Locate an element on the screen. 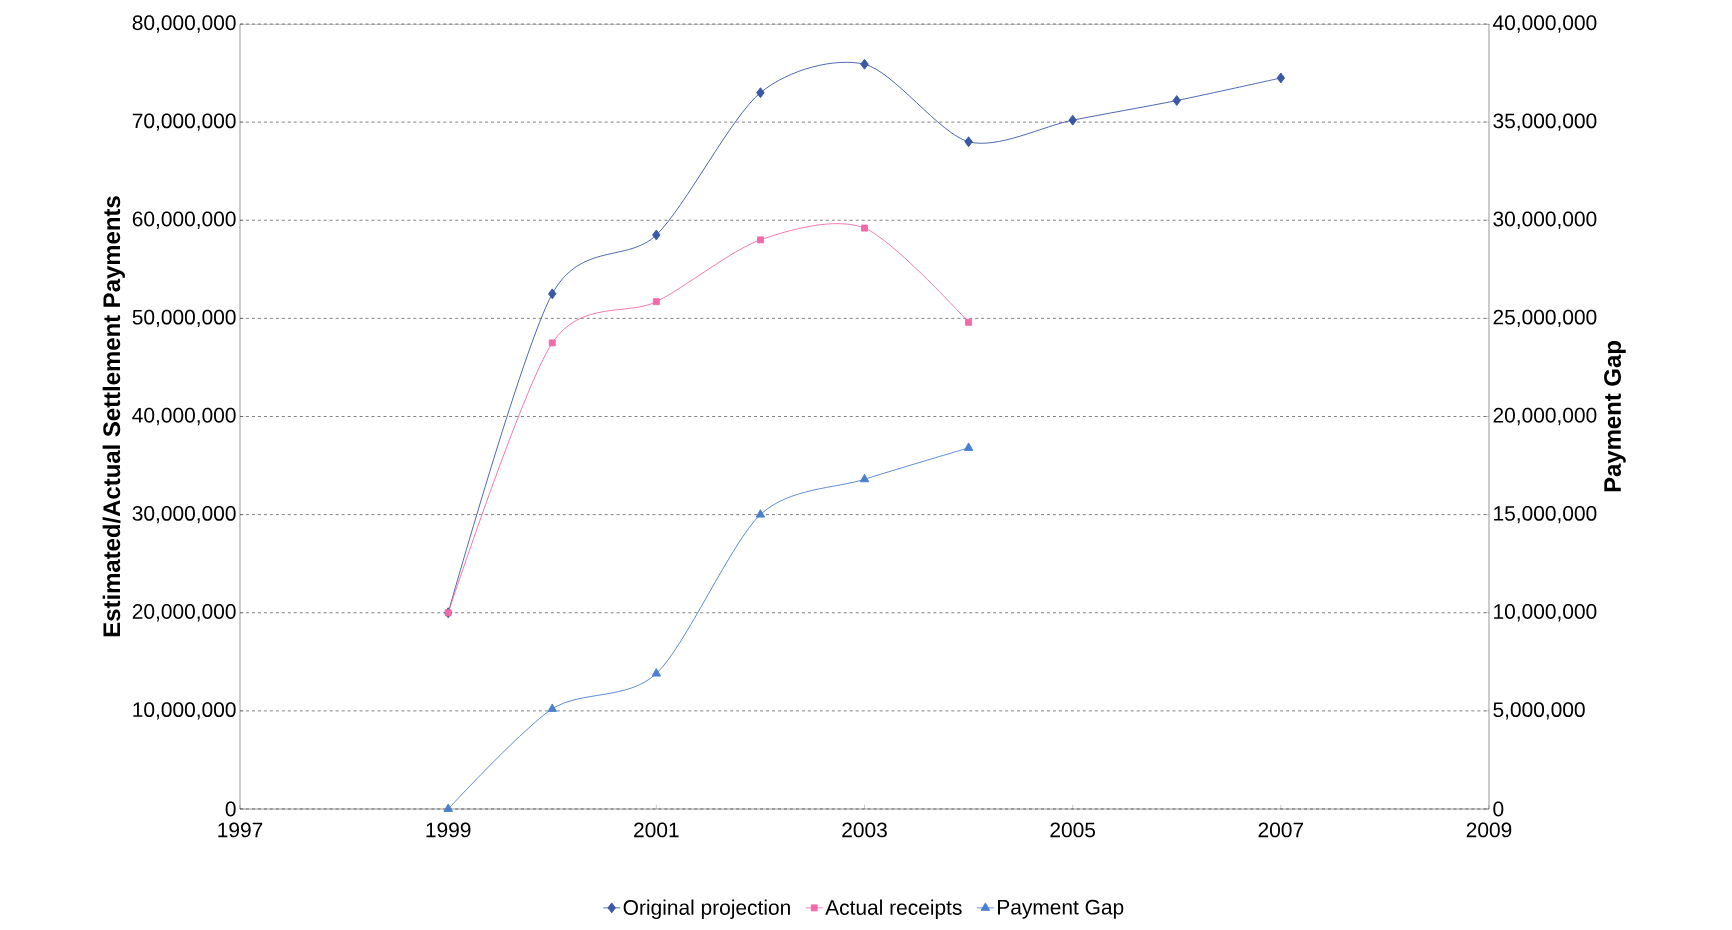  legend-label: Original projection is located at coordinates (706, 909).